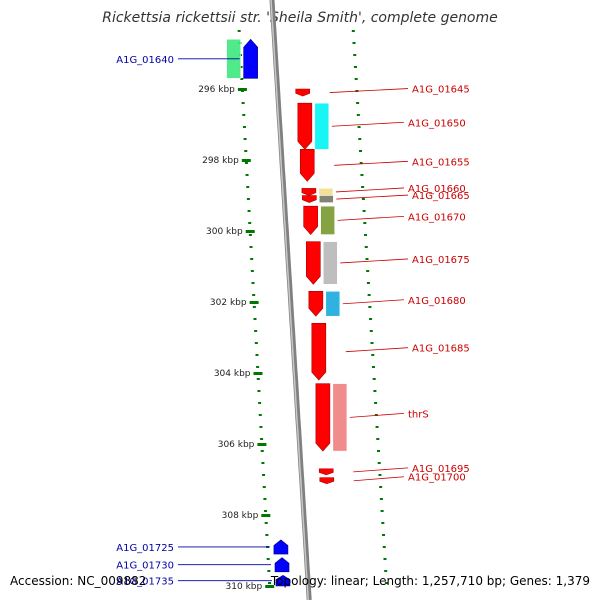 Image resolution: width=600 pixels, height=600 pixels. What do you see at coordinates (437, 123) in the screenshot?
I see `gene-label: A1G_01650` at bounding box center [437, 123].